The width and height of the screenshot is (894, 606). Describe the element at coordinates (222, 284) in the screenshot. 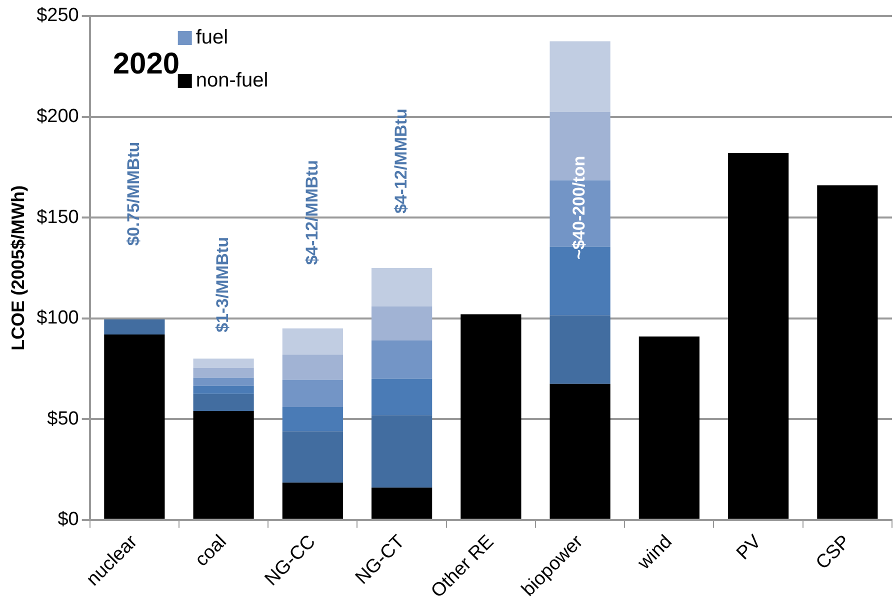

I see `annotation: $1-3/MMBtu` at that location.